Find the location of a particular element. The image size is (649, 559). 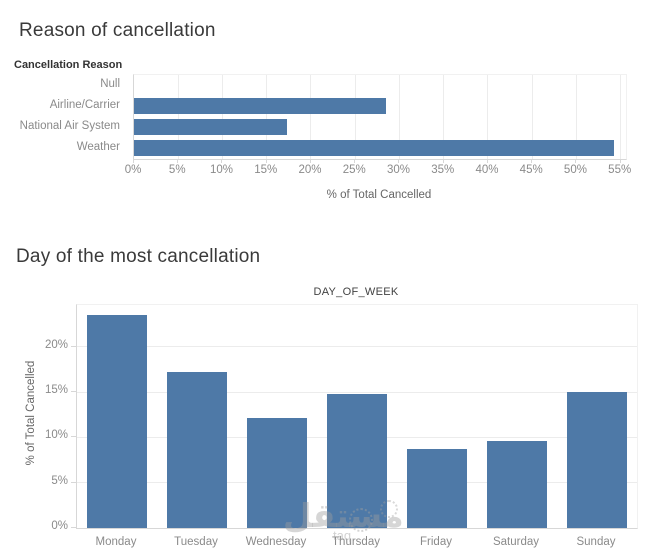

y-tick-label: 10% is located at coordinates (56, 435).